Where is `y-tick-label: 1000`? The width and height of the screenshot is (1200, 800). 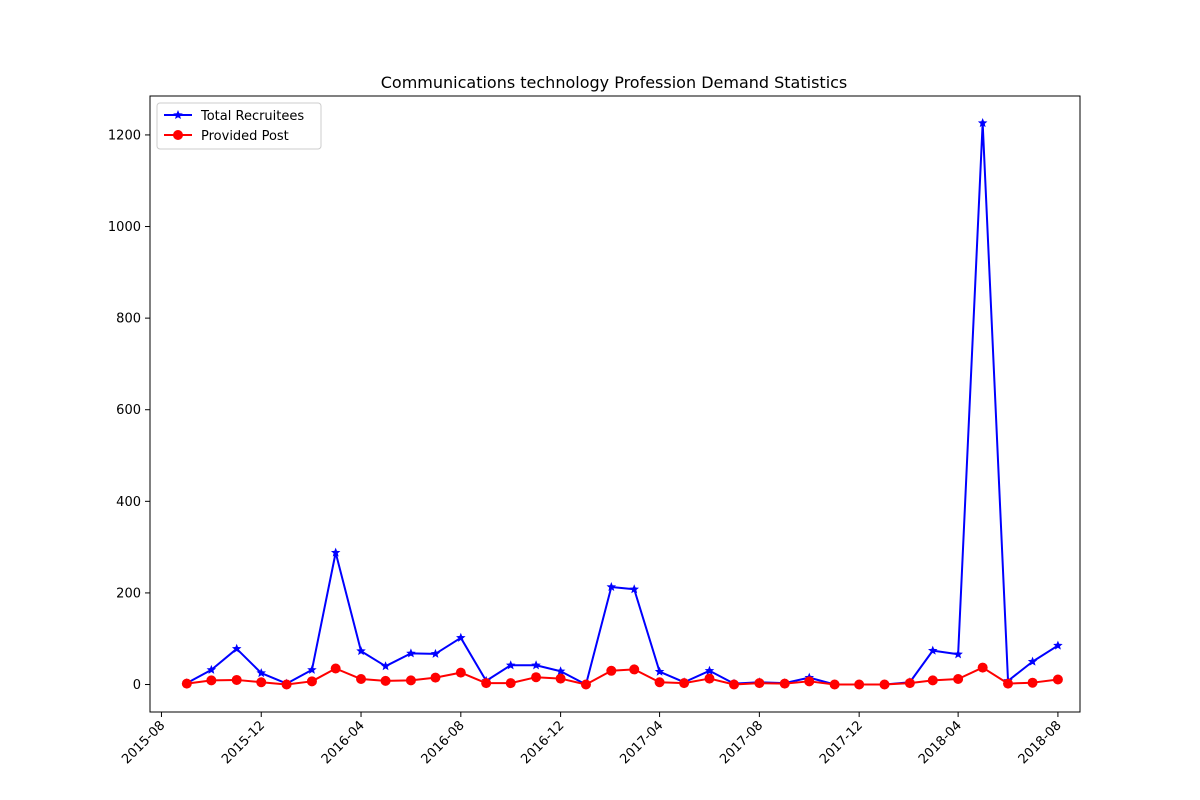
y-tick-label: 1000 is located at coordinates (124, 227).